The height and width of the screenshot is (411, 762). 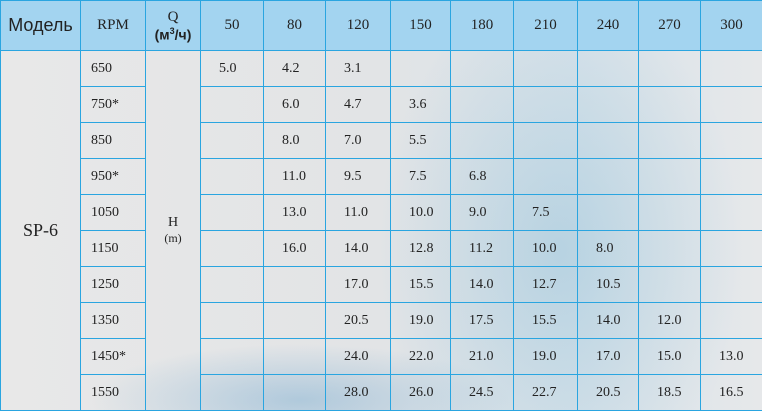 What do you see at coordinates (358, 141) in the screenshot?
I see `head-value-cell: 7.0` at bounding box center [358, 141].